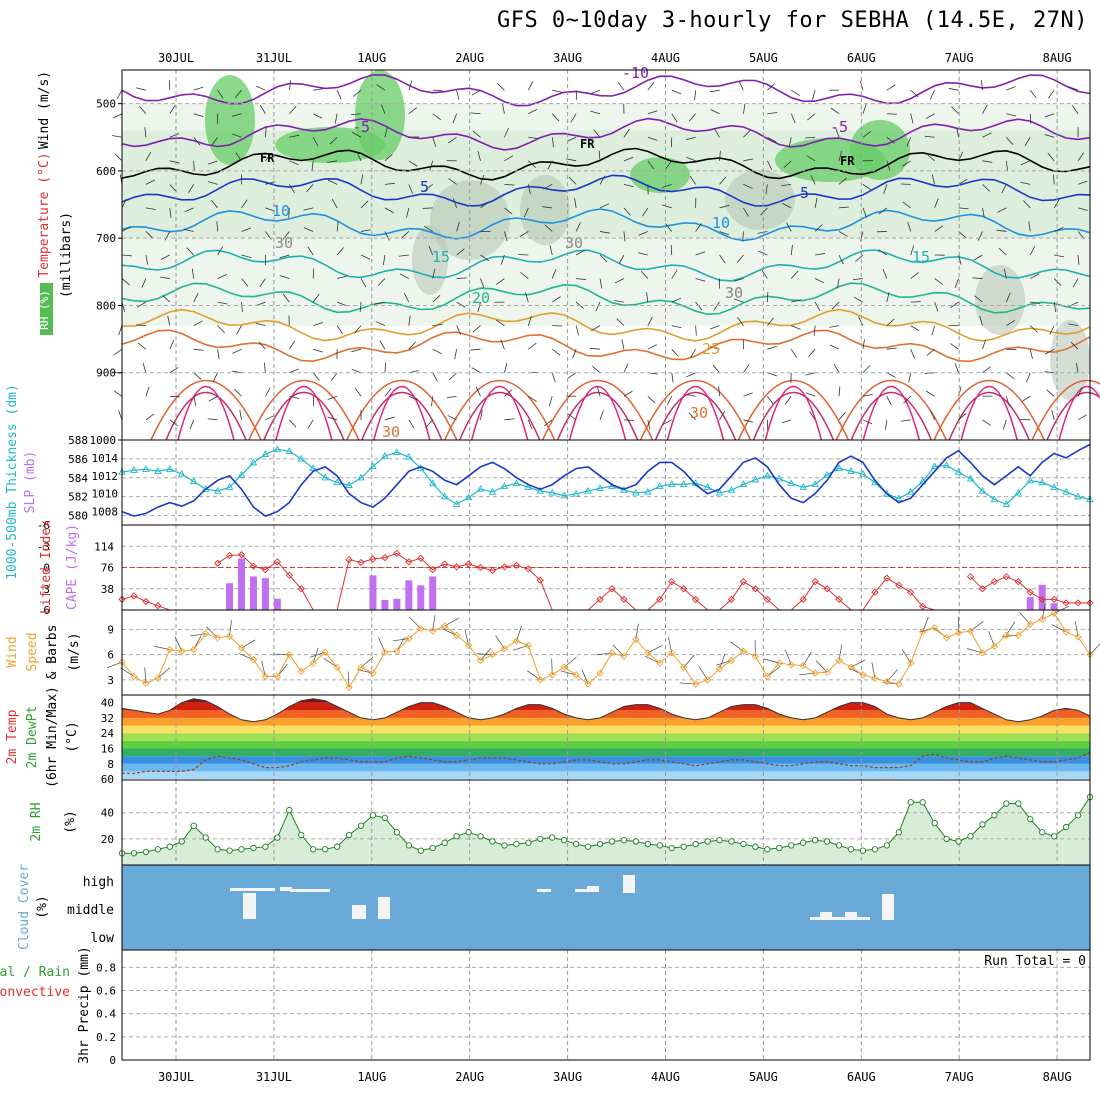 Image resolution: width=1100 pixels, height=1100 pixels. What do you see at coordinates (78, 478) in the screenshot?
I see `y-tick-label-left: 584` at bounding box center [78, 478].